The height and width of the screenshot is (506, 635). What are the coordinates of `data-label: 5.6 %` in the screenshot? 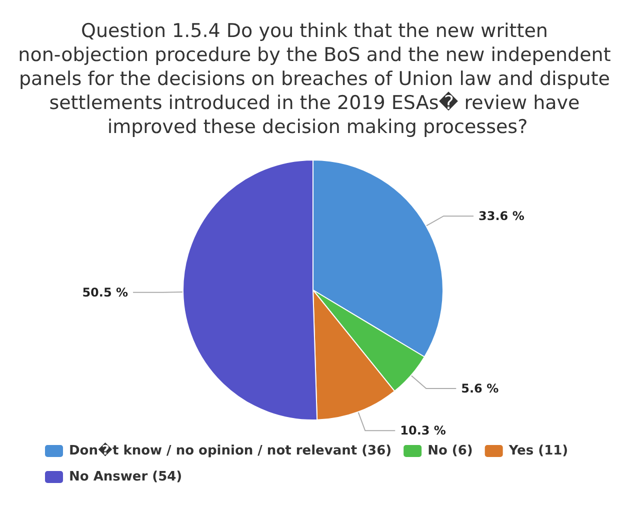 It's located at (480, 388).